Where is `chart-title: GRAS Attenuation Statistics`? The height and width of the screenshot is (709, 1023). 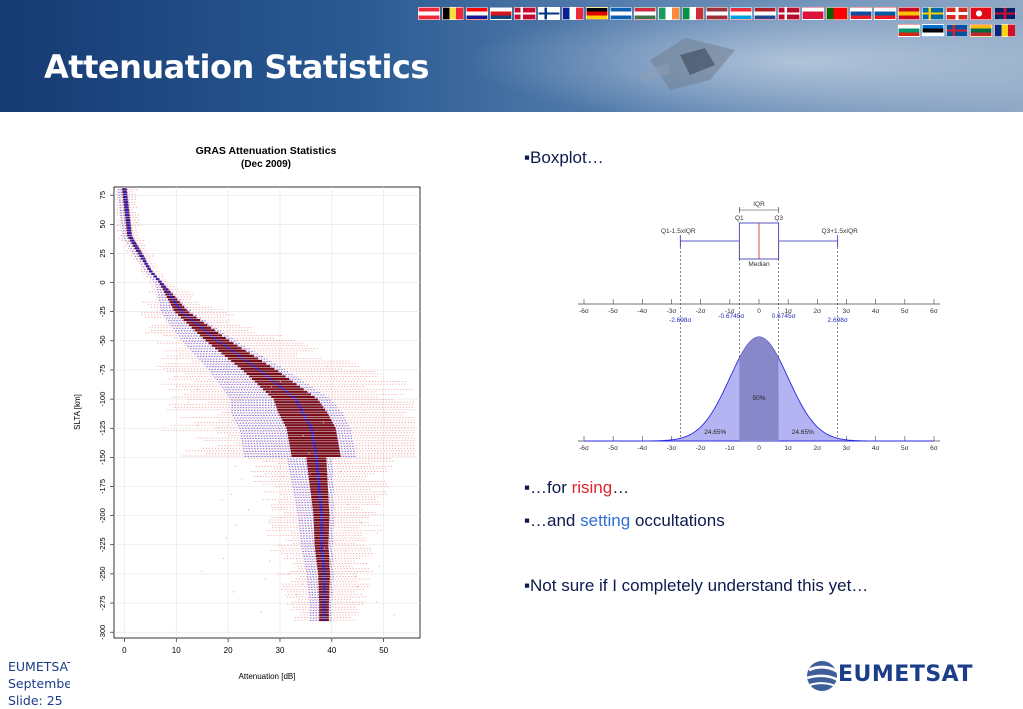 chart-title: GRAS Attenuation Statistics is located at coordinates (266, 151).